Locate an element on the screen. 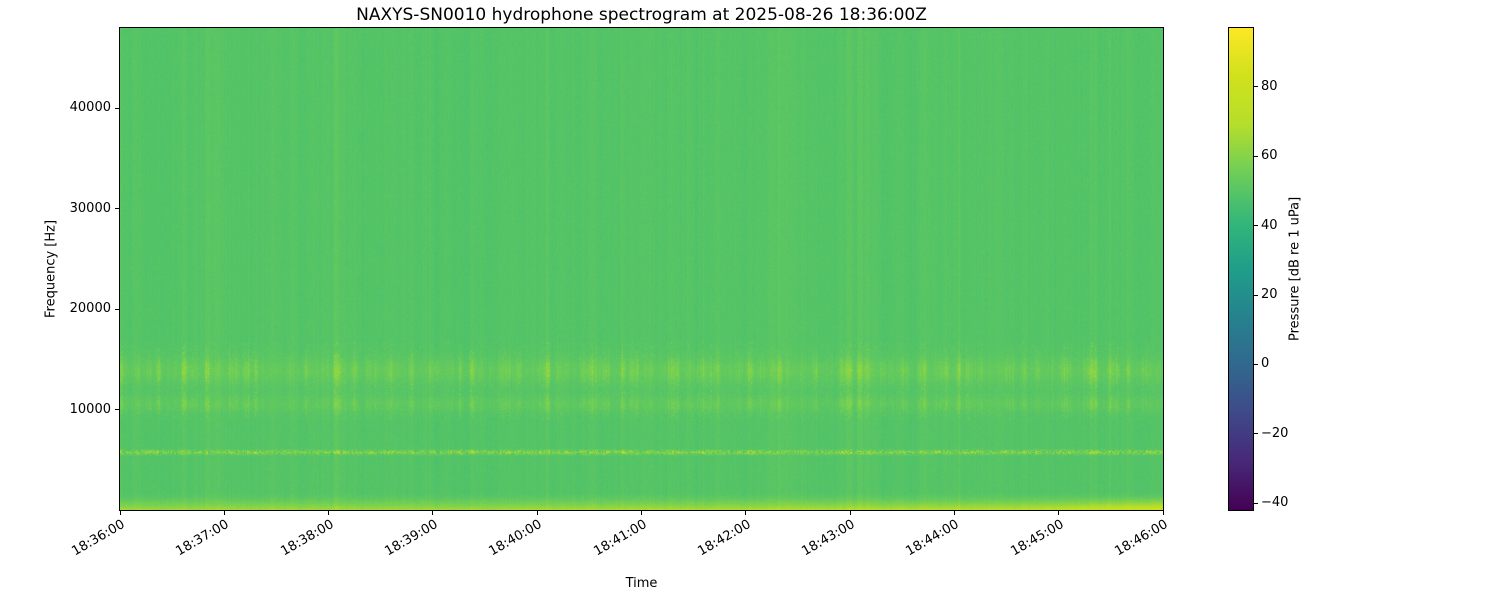  colorbar-tick-label: 80 is located at coordinates (1269, 86).